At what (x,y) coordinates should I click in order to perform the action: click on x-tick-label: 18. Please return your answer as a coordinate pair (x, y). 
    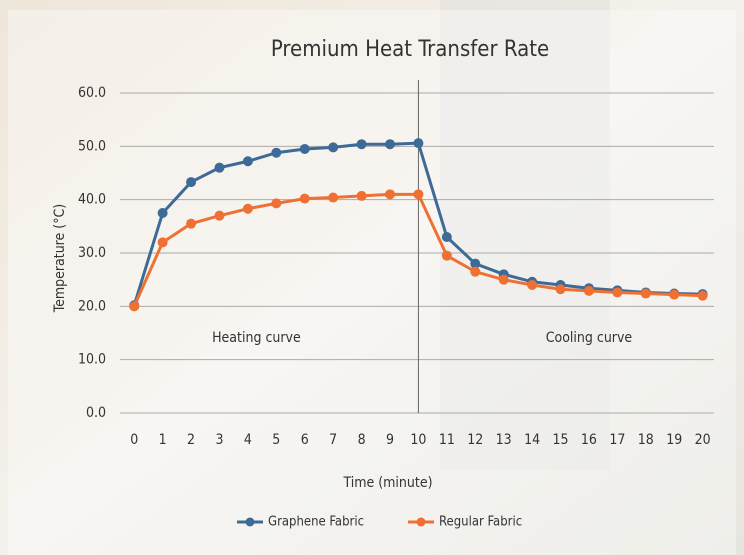
    Looking at the image, I should click on (646, 440).